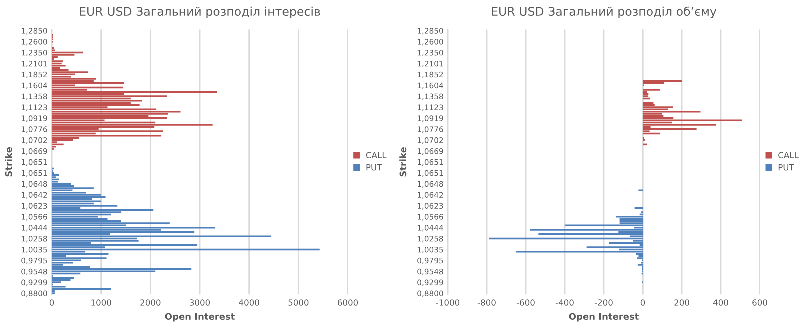 The image size is (800, 331). I want to click on x-tick-label: -200, so click(603, 303).